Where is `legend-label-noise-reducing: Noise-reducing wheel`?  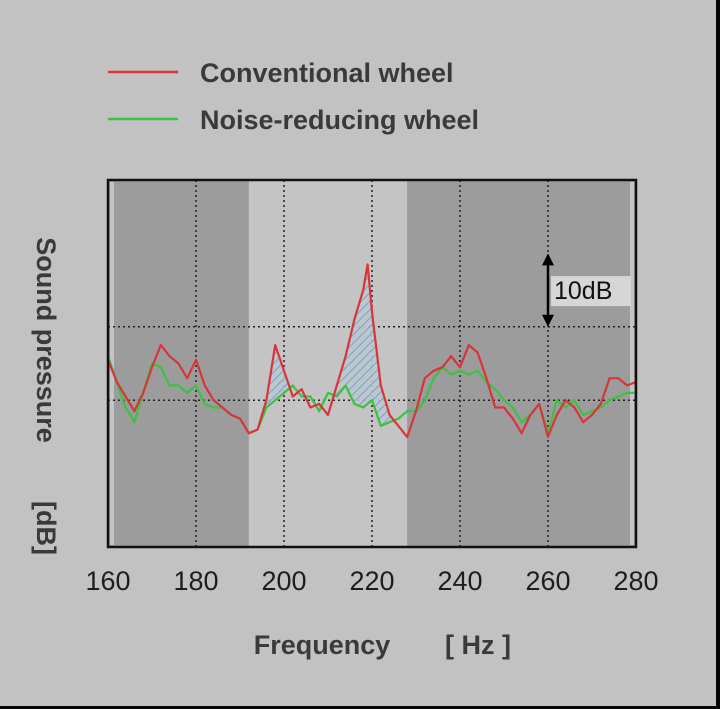
legend-label-noise-reducing: Noise-reducing wheel is located at coordinates (339, 120).